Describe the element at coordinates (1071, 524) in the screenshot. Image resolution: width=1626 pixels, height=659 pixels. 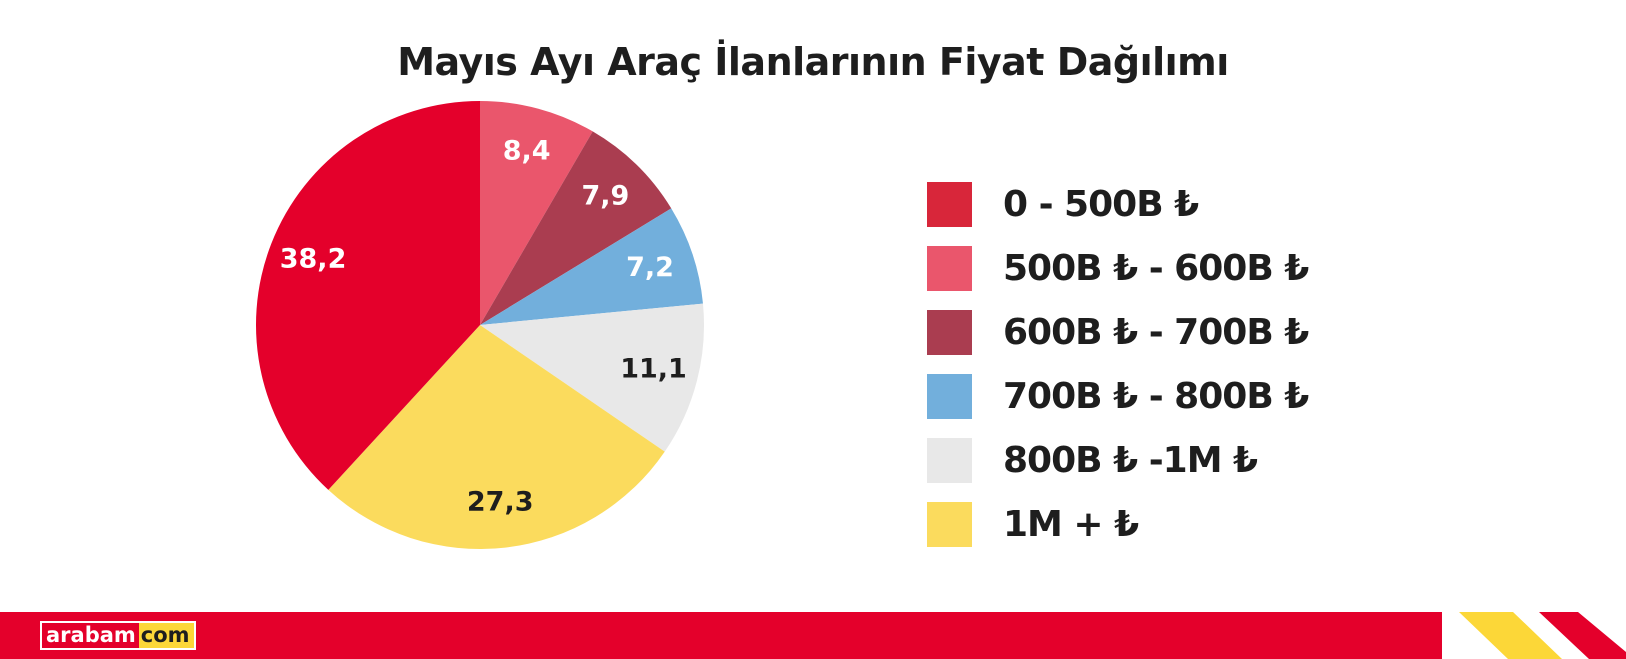
I see `legend-label: 1M + ₺` at that location.